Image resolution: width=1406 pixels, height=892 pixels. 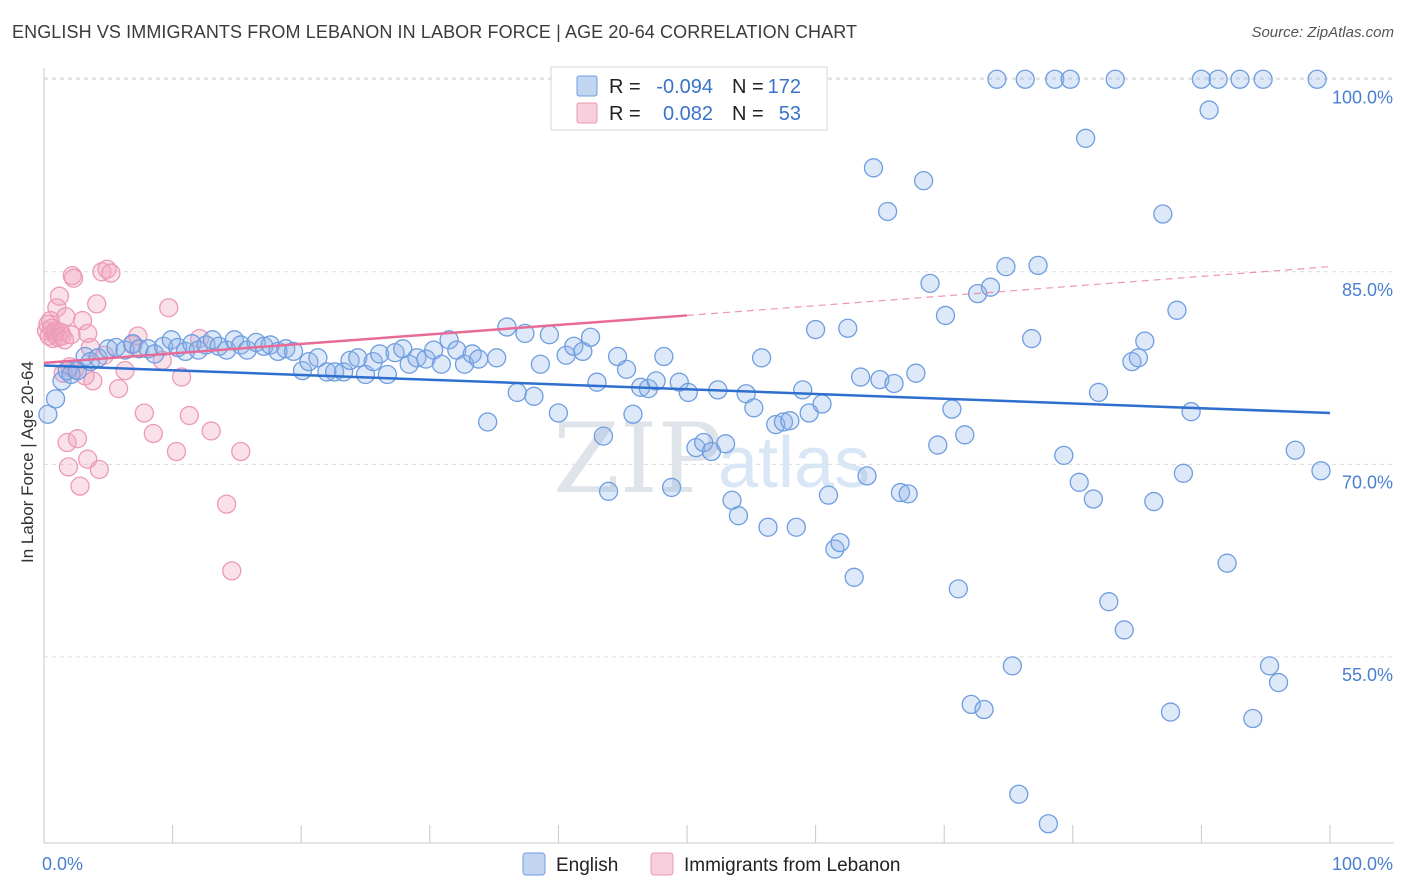 I want to click on stats-legend: R = -0.094 N = 172 R = 0.082 N = 53, so click(x=689, y=98).